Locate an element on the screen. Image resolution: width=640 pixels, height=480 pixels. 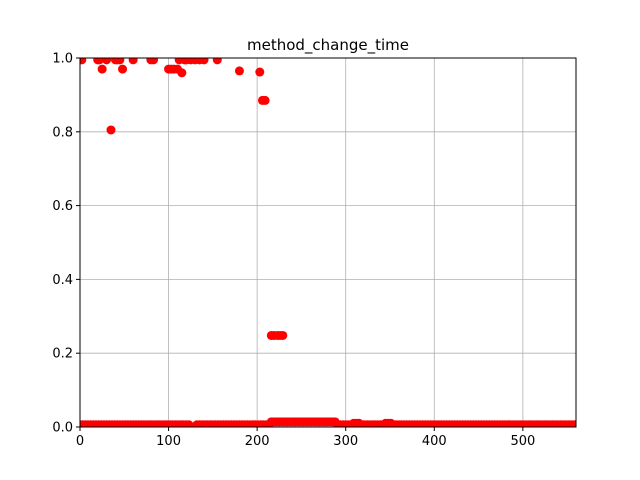
x-tick-label: 200 is located at coordinates (257, 441).